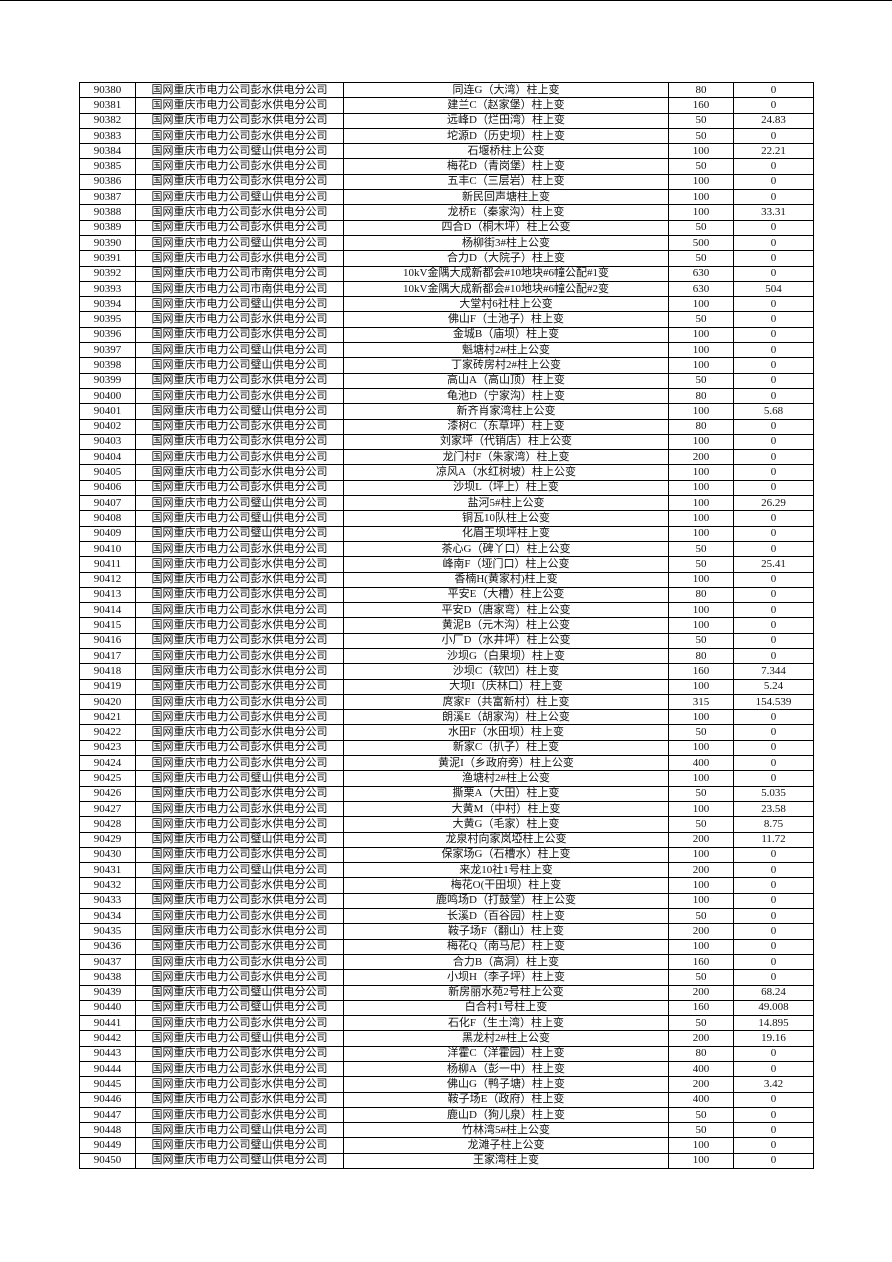 The height and width of the screenshot is (1262, 892). What do you see at coordinates (506, 717) in the screenshot?
I see `transformer-name-cell: 朗溪E（胡家沟）柱上公变` at bounding box center [506, 717].